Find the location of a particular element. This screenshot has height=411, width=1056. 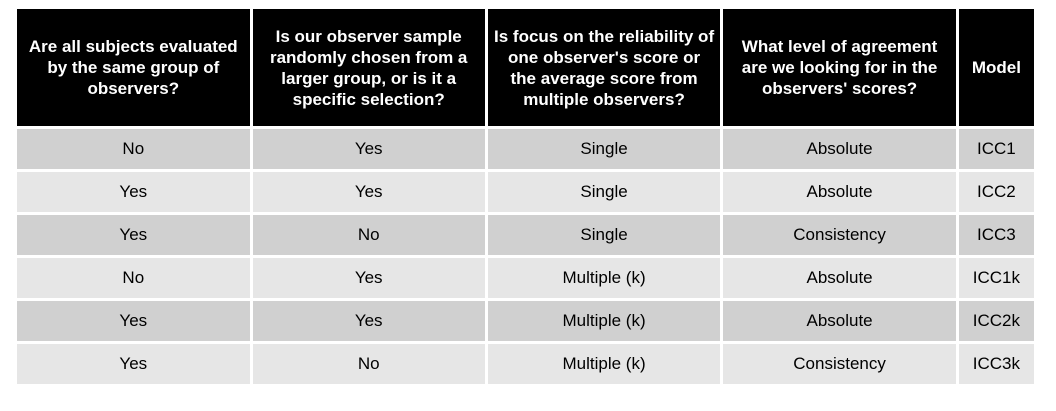

table-row: Yes Yes Multiple (k) Absolute ICC2k is located at coordinates (525, 321).